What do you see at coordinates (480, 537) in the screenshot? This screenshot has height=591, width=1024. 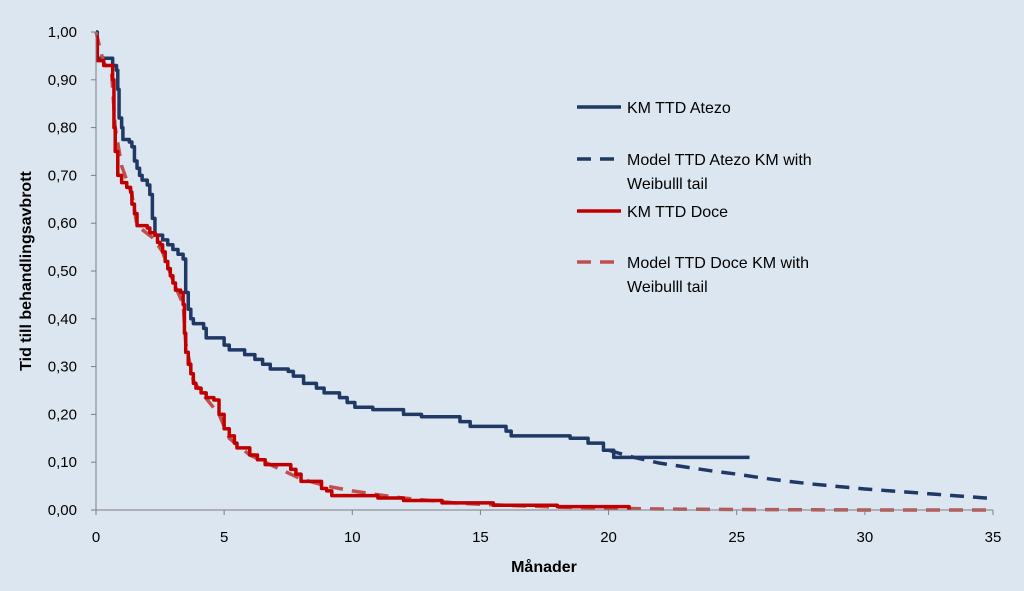 I see `x-tick-label: 15` at bounding box center [480, 537].